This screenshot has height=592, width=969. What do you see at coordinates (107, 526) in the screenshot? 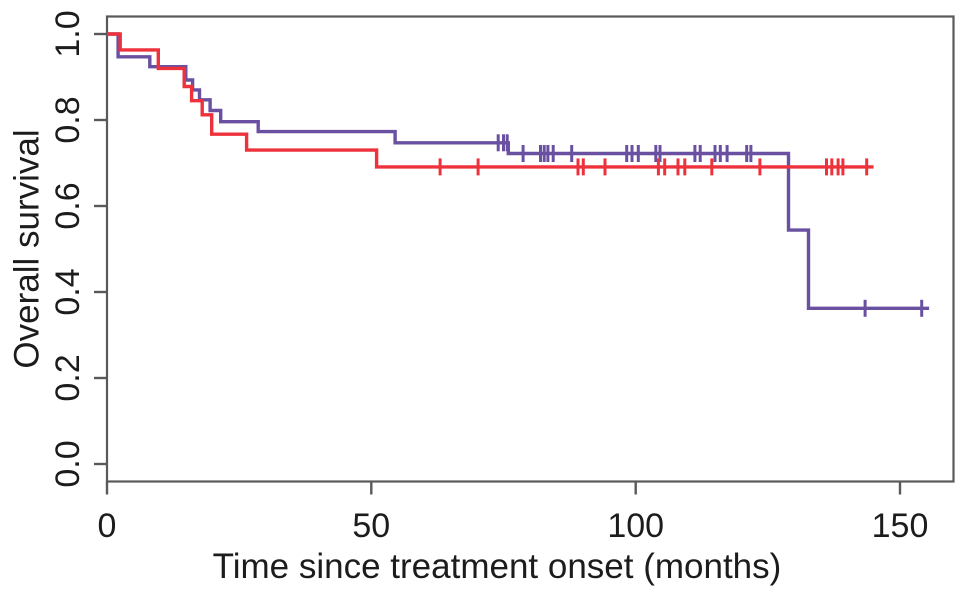
I see `x-tick-label: 0` at bounding box center [107, 526].